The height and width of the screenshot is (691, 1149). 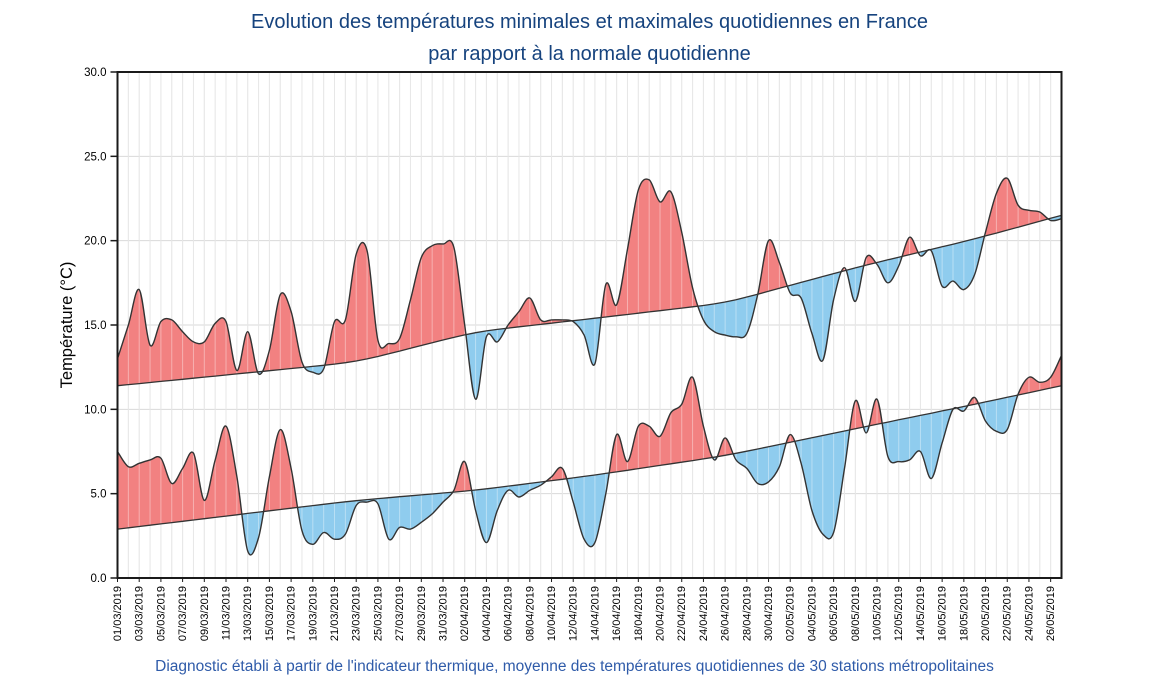 I want to click on x-tick-label: 12/05/2019, so click(x=899, y=613).